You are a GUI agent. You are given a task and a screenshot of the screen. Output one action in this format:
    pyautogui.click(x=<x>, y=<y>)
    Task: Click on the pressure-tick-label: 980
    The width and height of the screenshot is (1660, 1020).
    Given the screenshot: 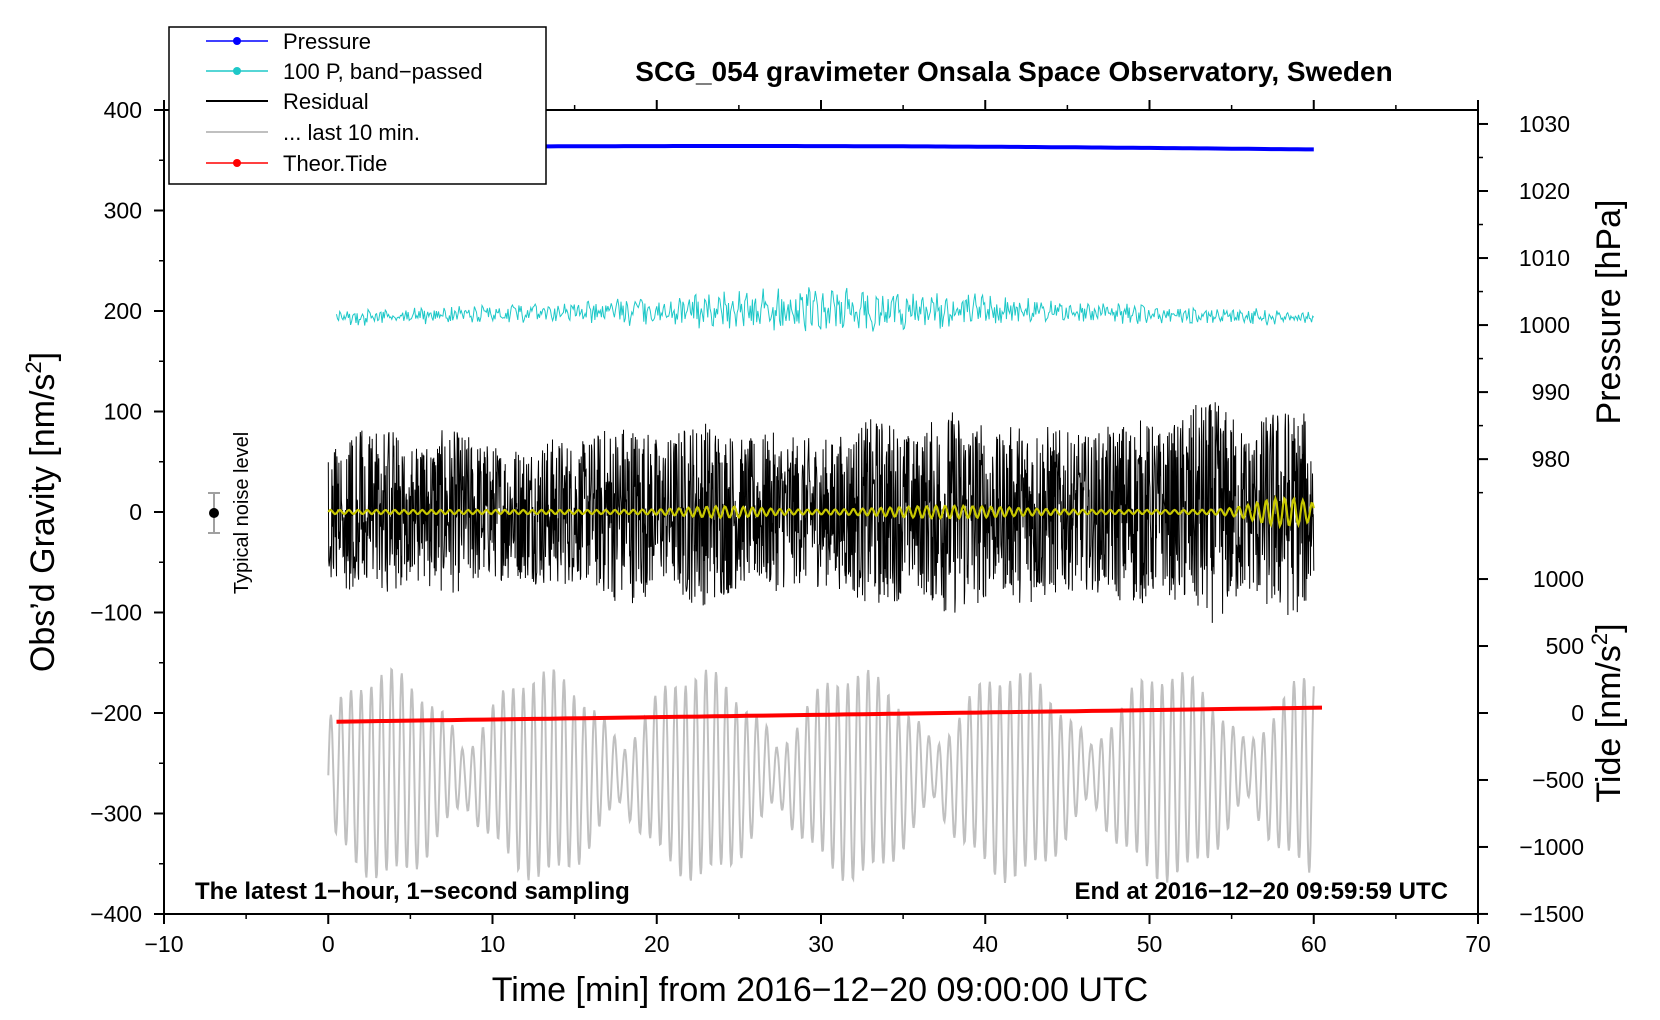 What is the action you would take?
    pyautogui.click(x=1551, y=459)
    